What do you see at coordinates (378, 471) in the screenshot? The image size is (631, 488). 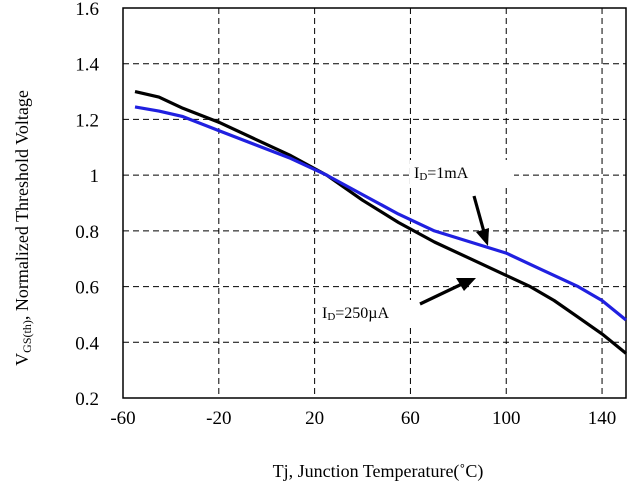 I see `x-axis-title: Tj, Junction Temperature(˚C)` at bounding box center [378, 471].